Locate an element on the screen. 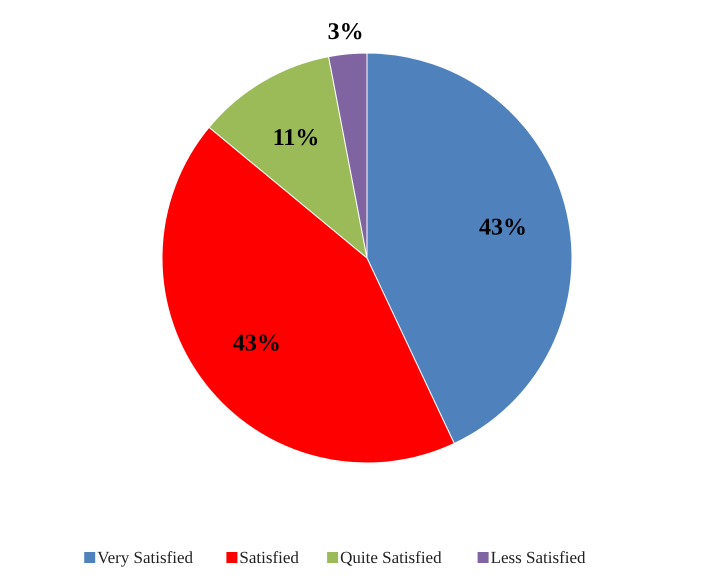 The image size is (704, 578). legend-label: Very Satisfied is located at coordinates (145, 557).